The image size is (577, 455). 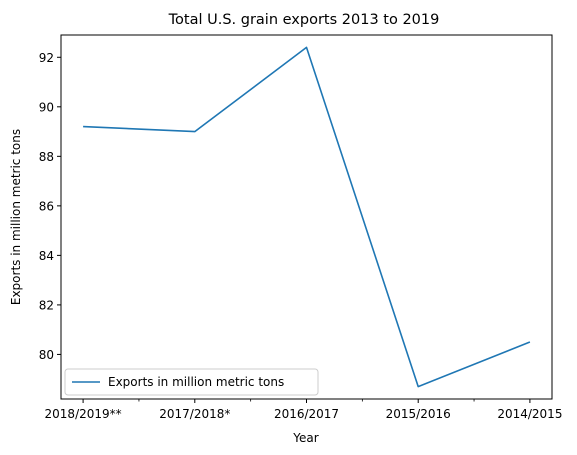 What do you see at coordinates (46, 157) in the screenshot?
I see `y-tick-label: 88` at bounding box center [46, 157].